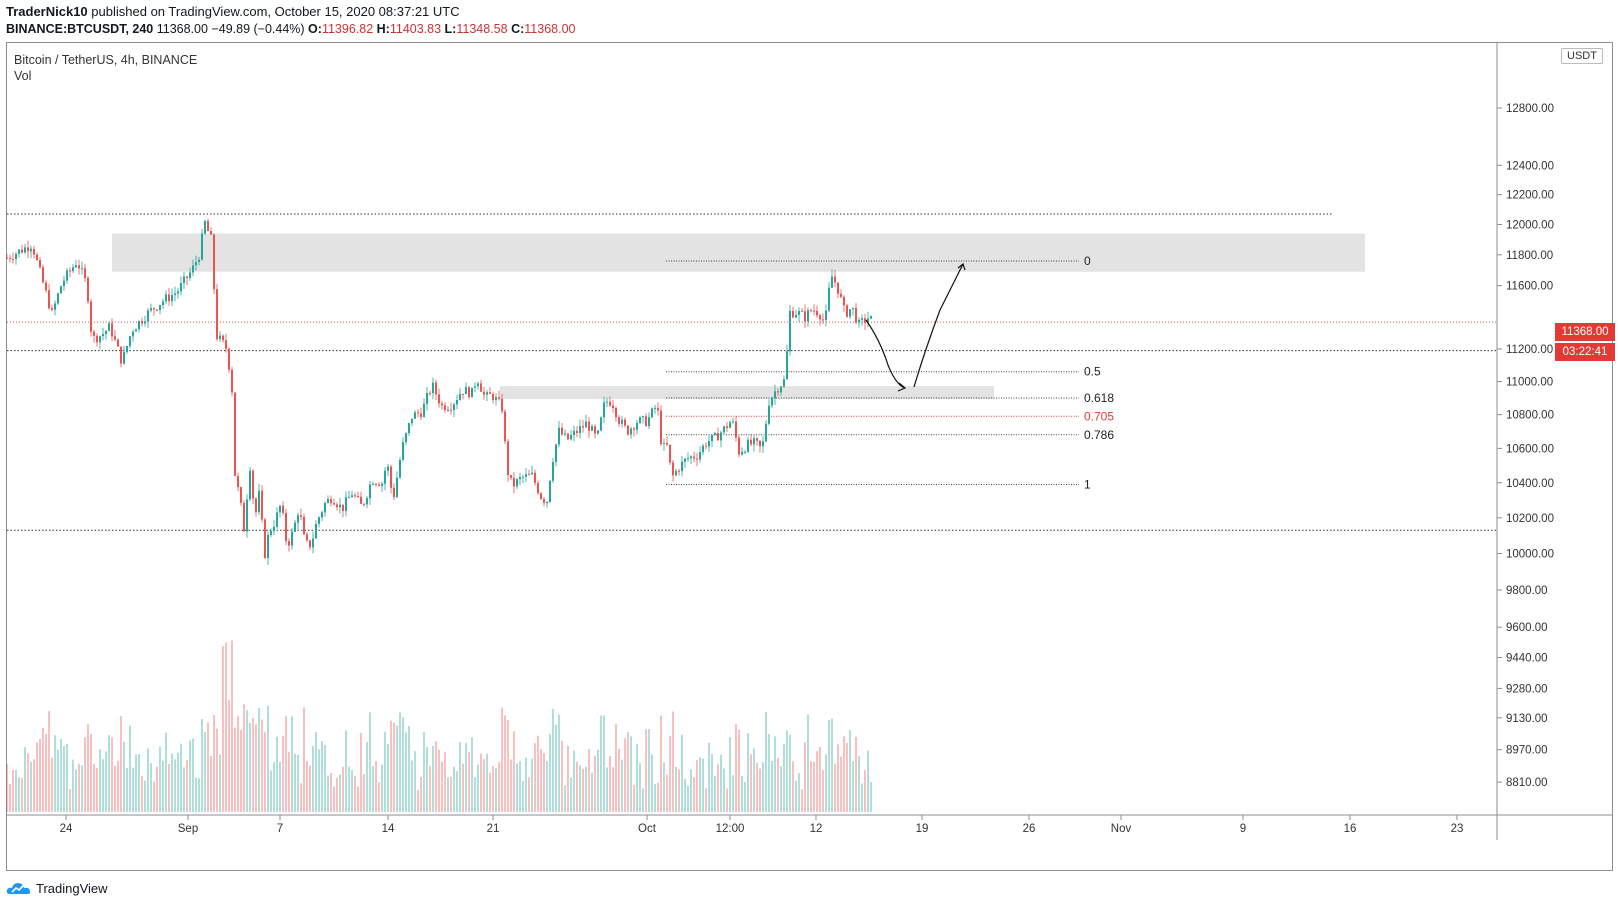  What do you see at coordinates (23, 76) in the screenshot?
I see `volume-indicator-label: Vol` at bounding box center [23, 76].